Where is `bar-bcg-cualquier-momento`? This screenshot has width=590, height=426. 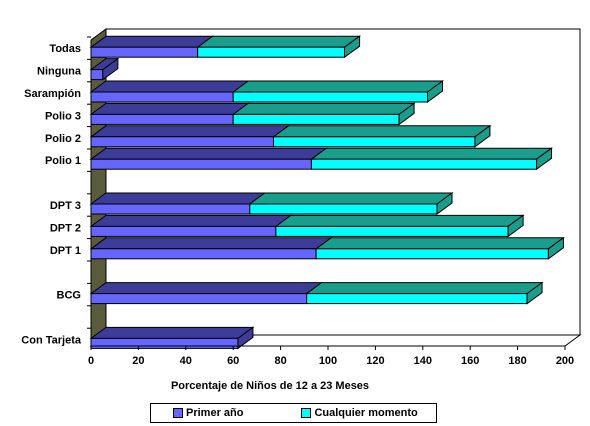
bar-bcg-cualquier-momento is located at coordinates (424, 293).